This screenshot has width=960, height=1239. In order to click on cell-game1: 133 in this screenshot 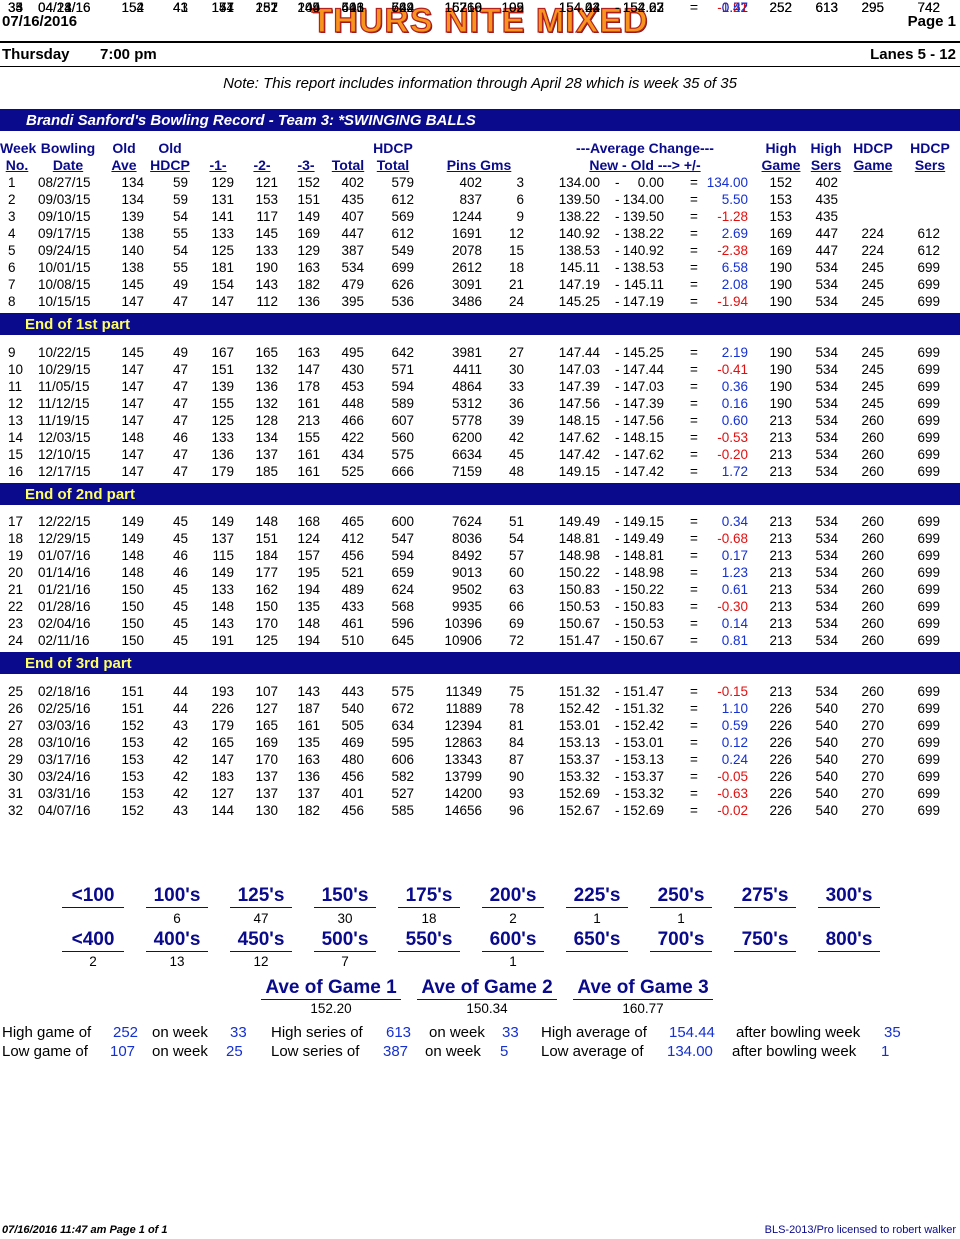, I will do `click(222, 437)`.